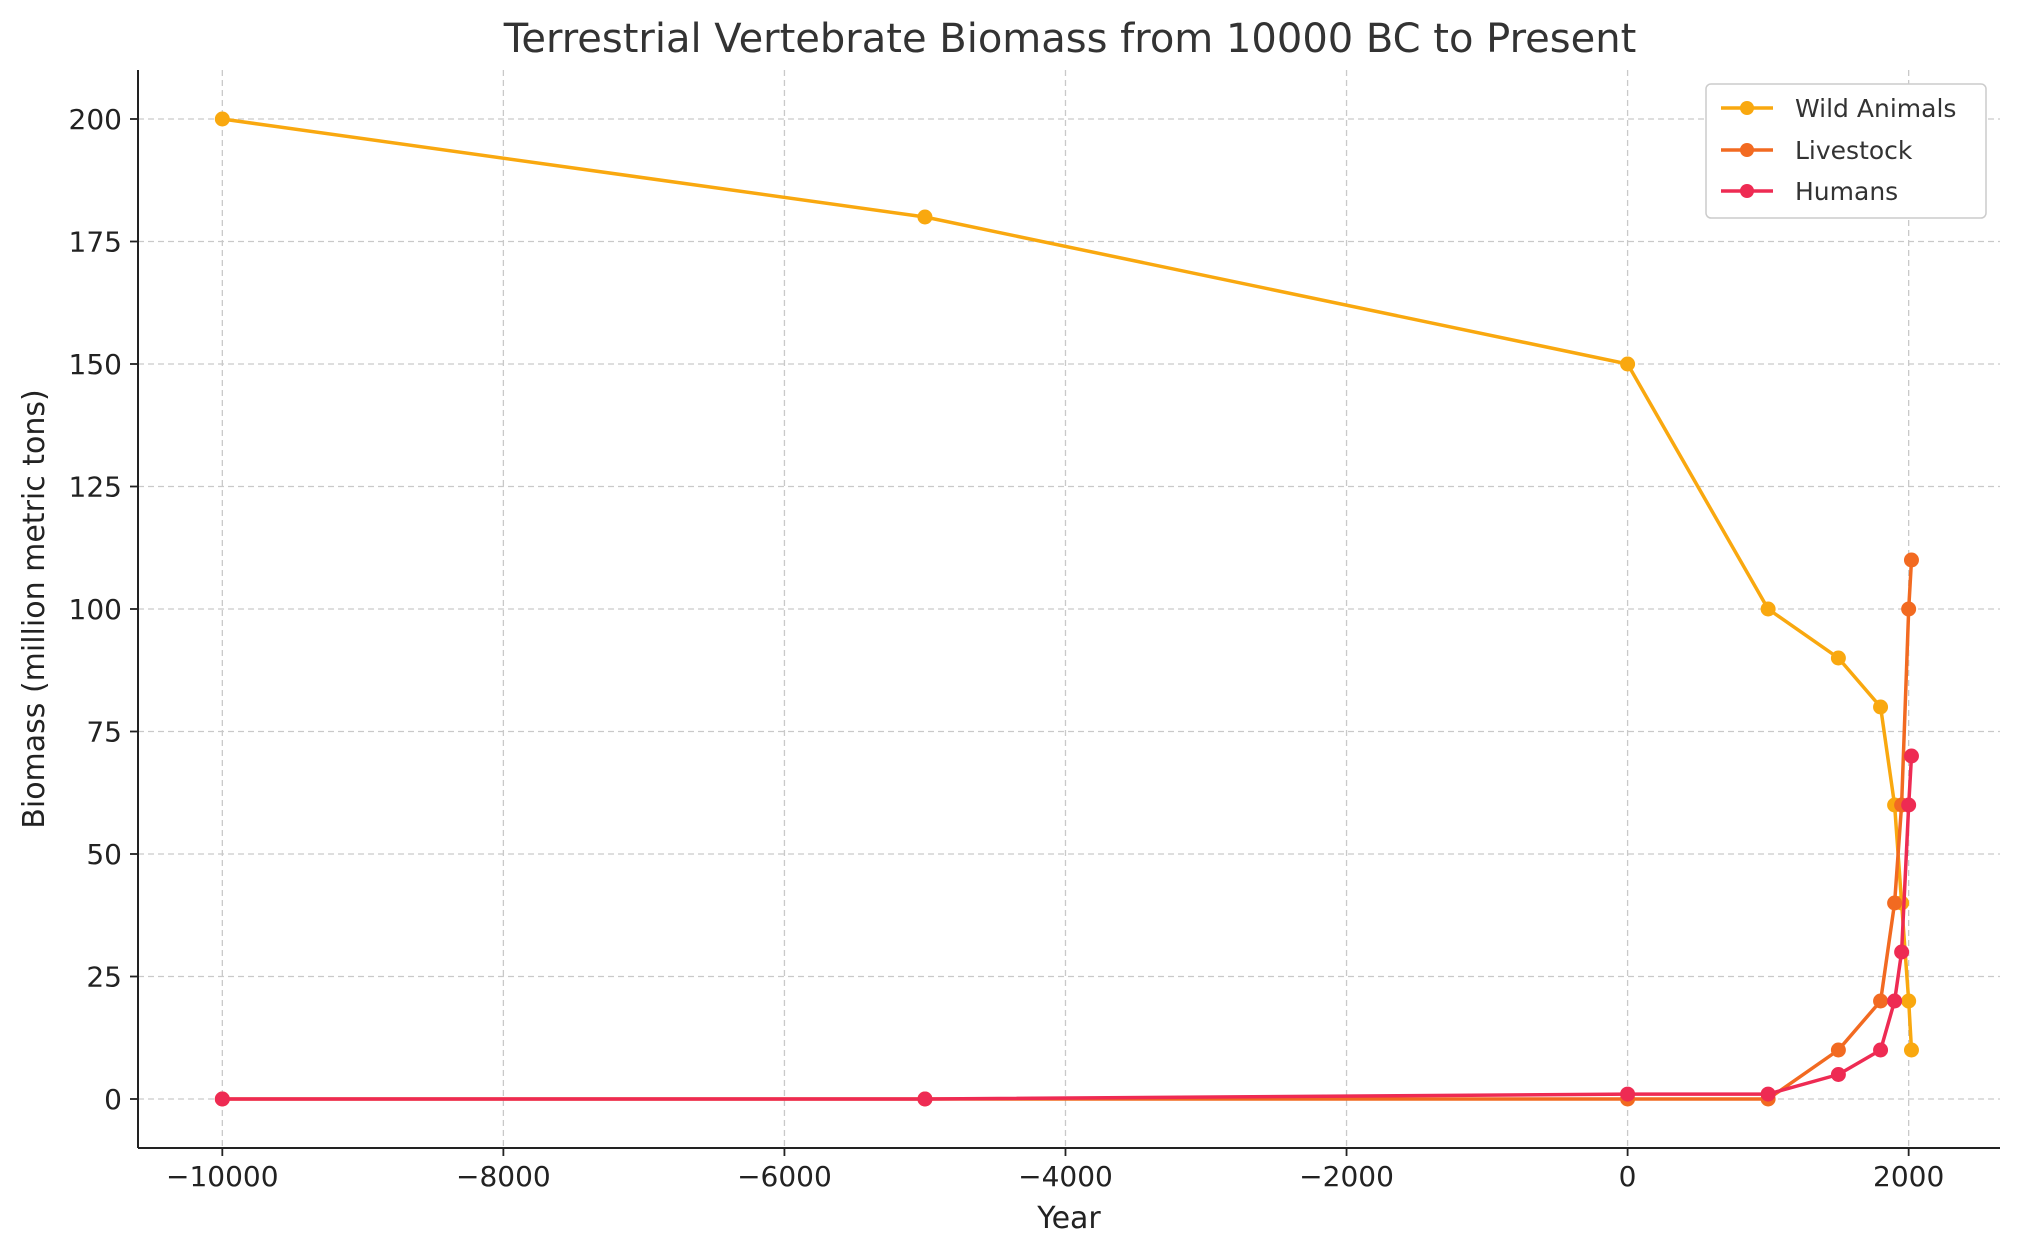  What do you see at coordinates (104, 732) in the screenshot?
I see `y-tick-label: 75` at bounding box center [104, 732].